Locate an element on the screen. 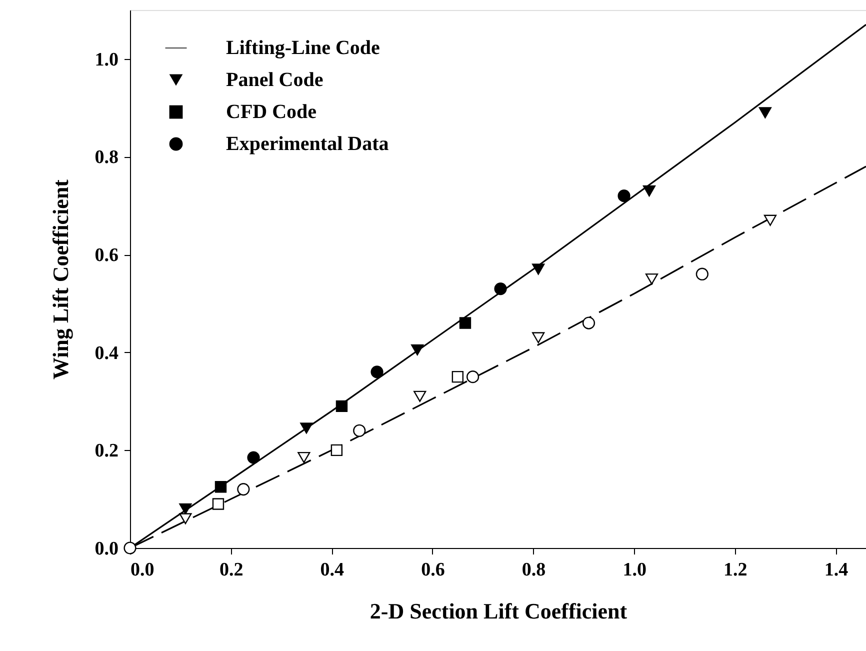 This screenshot has height=651, width=866. x-tick-label: 0.6 is located at coordinates (433, 570).